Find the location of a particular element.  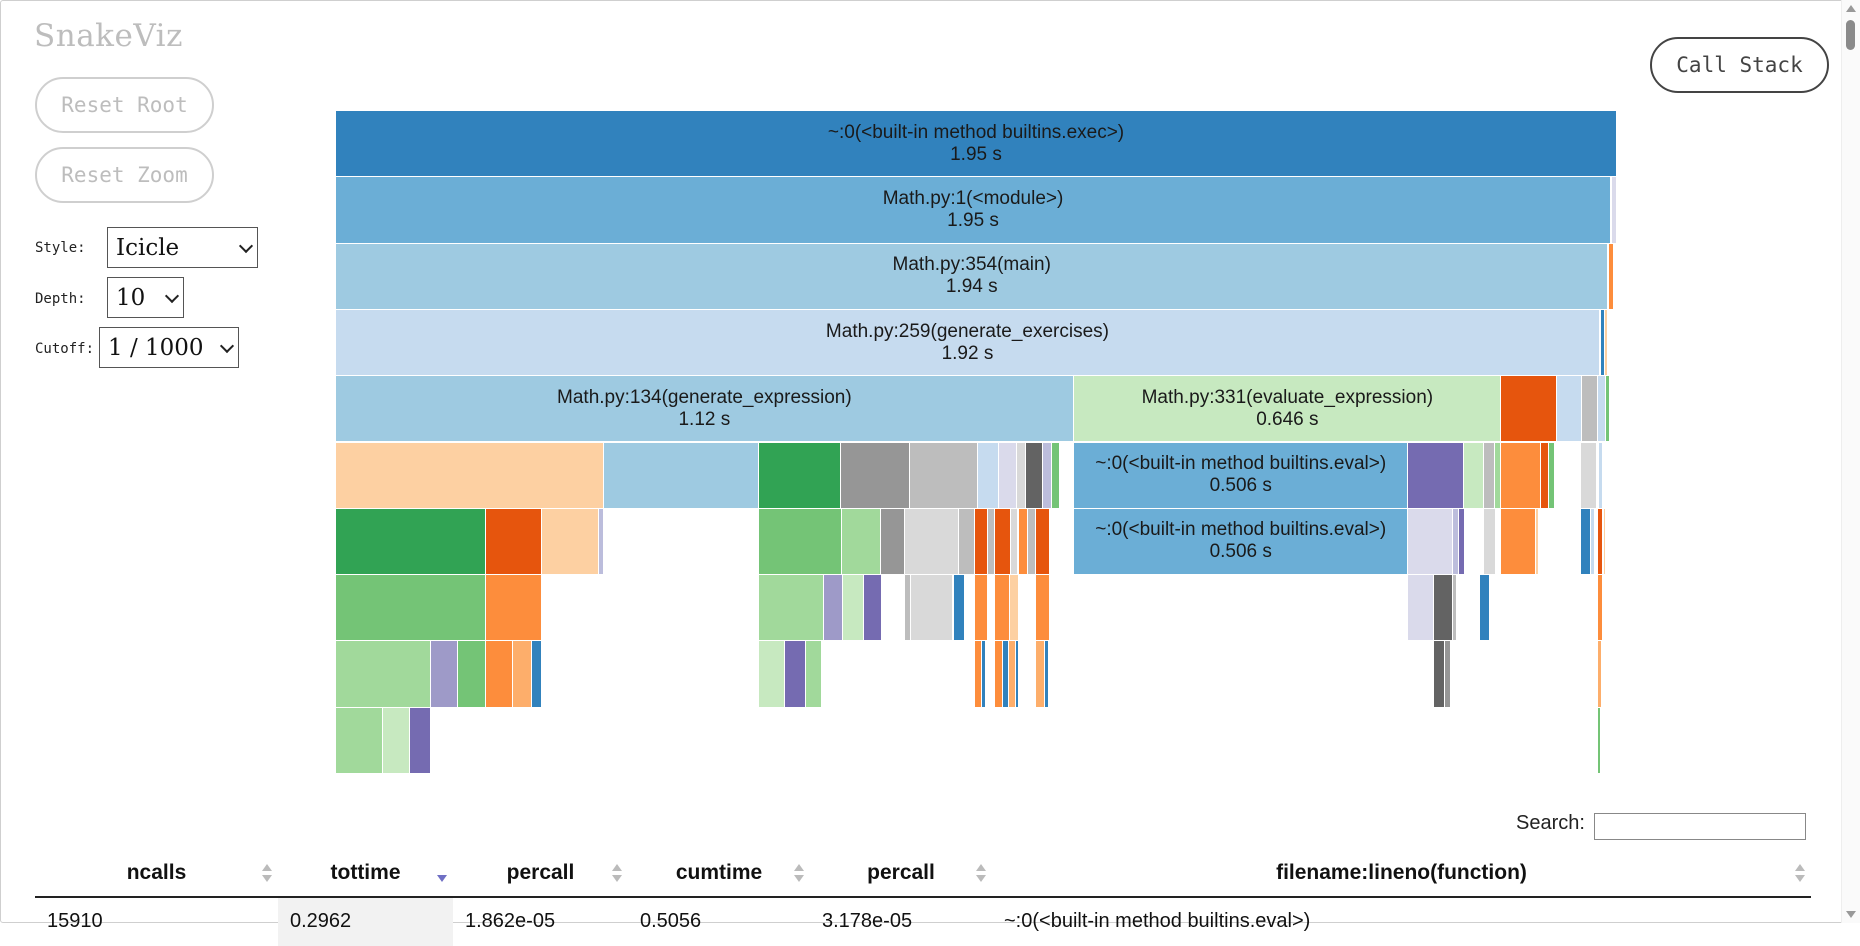

call-stack-button: Call Stack is located at coordinates (1739, 65).